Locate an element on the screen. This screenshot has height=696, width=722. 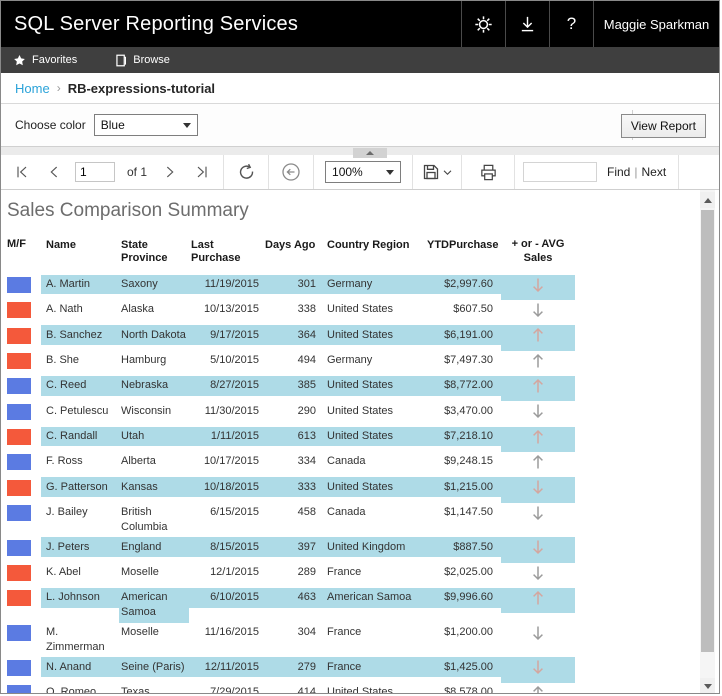
ytd-purchase-cell: $6,191.00 is located at coordinates (463, 335).